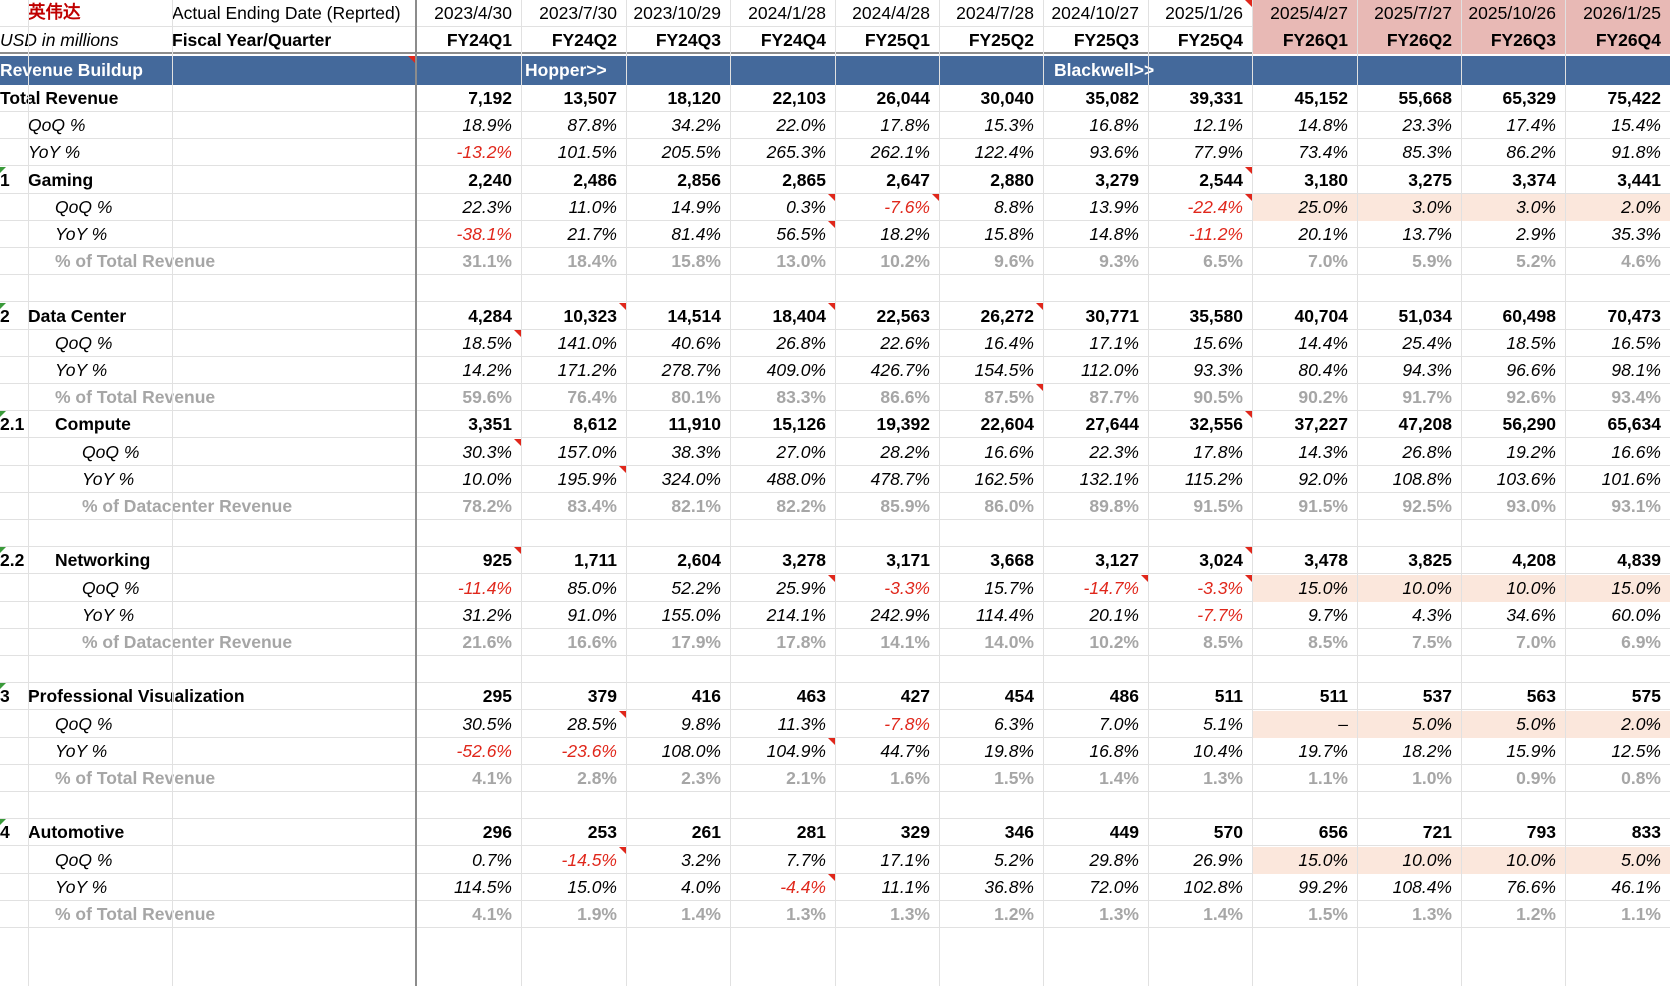 This screenshot has width=1670, height=986. I want to click on value-cell: -52.6%, so click(484, 751).